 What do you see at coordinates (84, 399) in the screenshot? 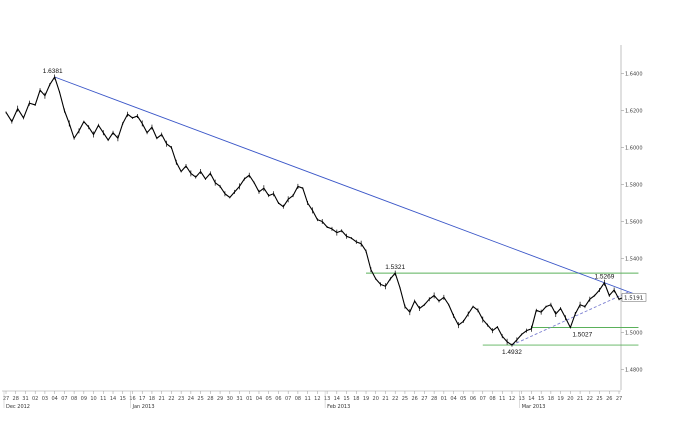
I see `x-tick-label: 09` at bounding box center [84, 399].